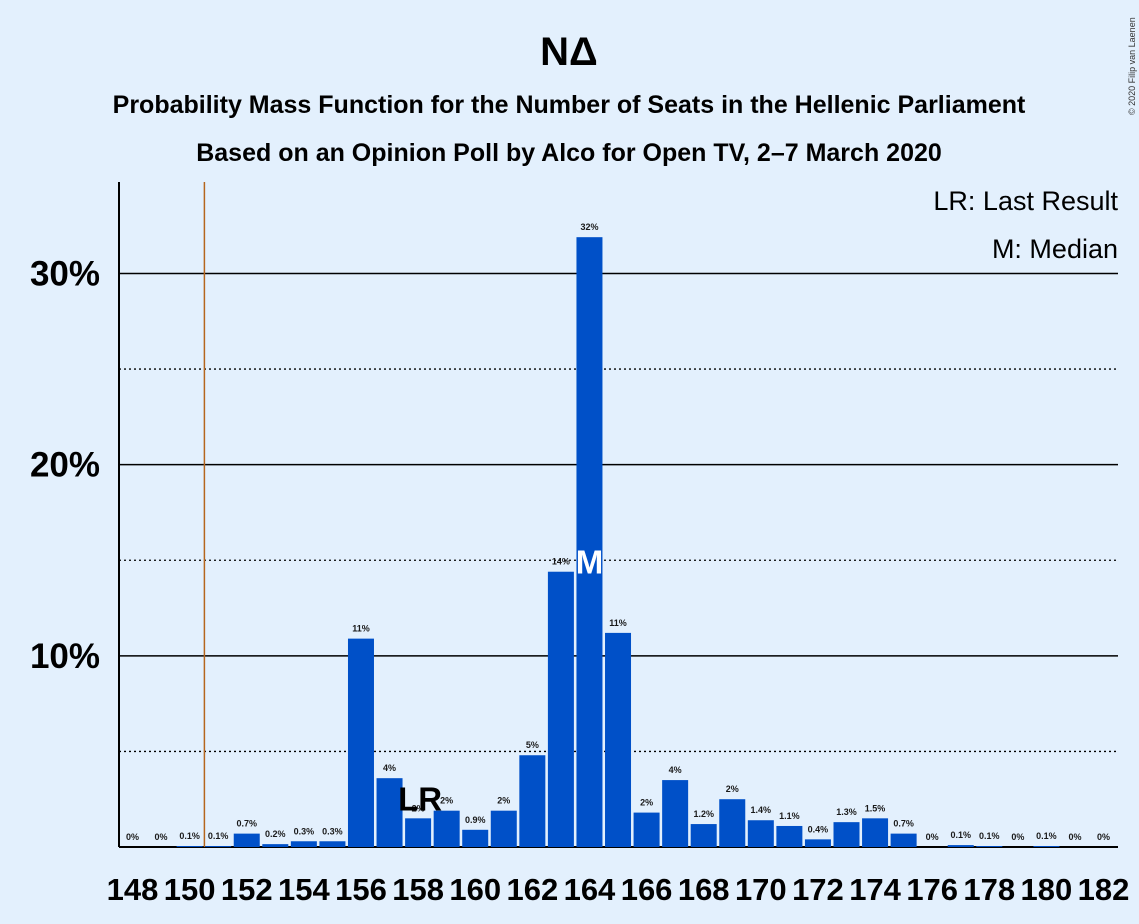 This screenshot has height=924, width=1139. What do you see at coordinates (218, 836) in the screenshot?
I see `value-label-151: 0.1%` at bounding box center [218, 836].